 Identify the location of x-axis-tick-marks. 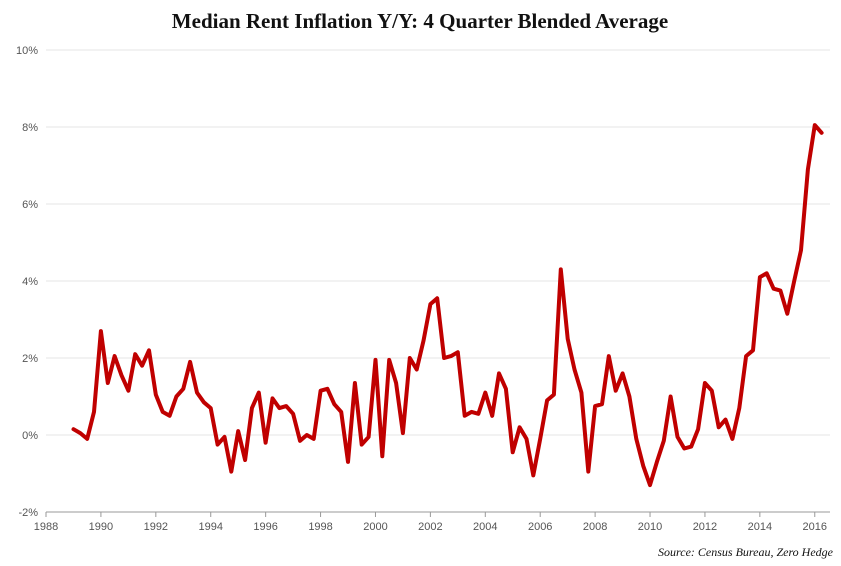
(430, 514).